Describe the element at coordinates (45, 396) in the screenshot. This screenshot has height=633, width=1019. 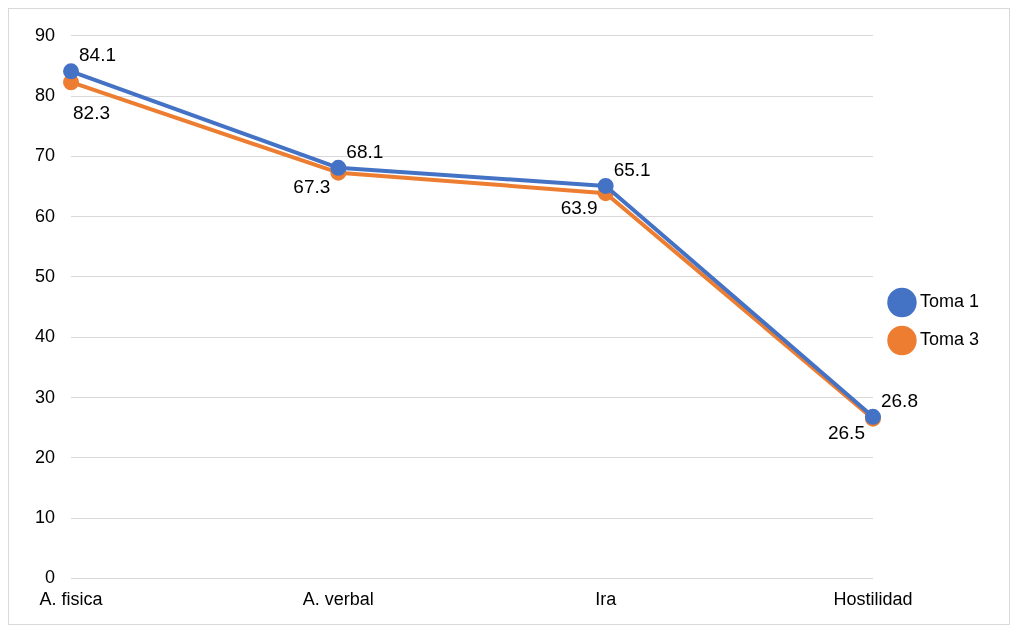
I see `y-tick-label: 30` at that location.